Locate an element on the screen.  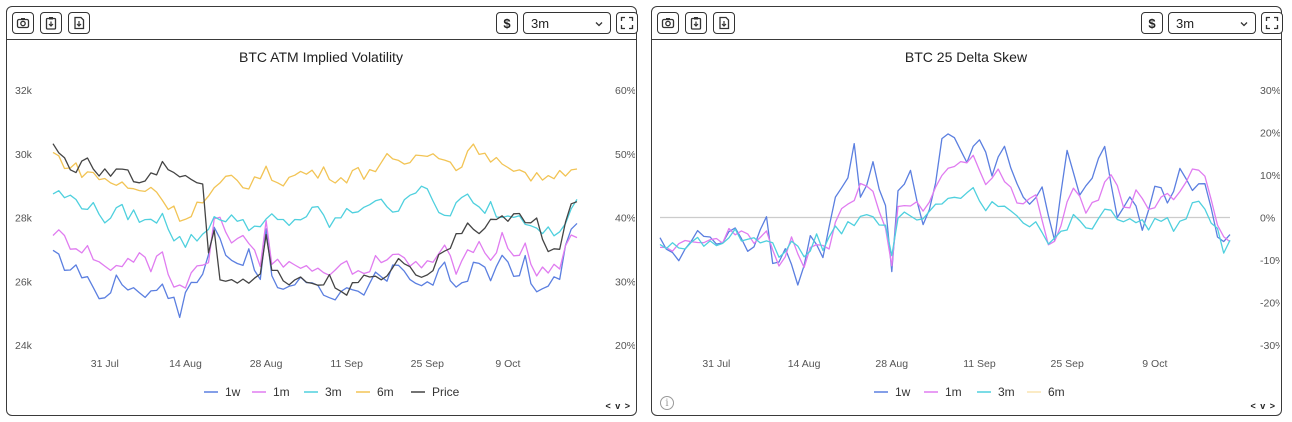
series-line-1w is located at coordinates (315, 270).